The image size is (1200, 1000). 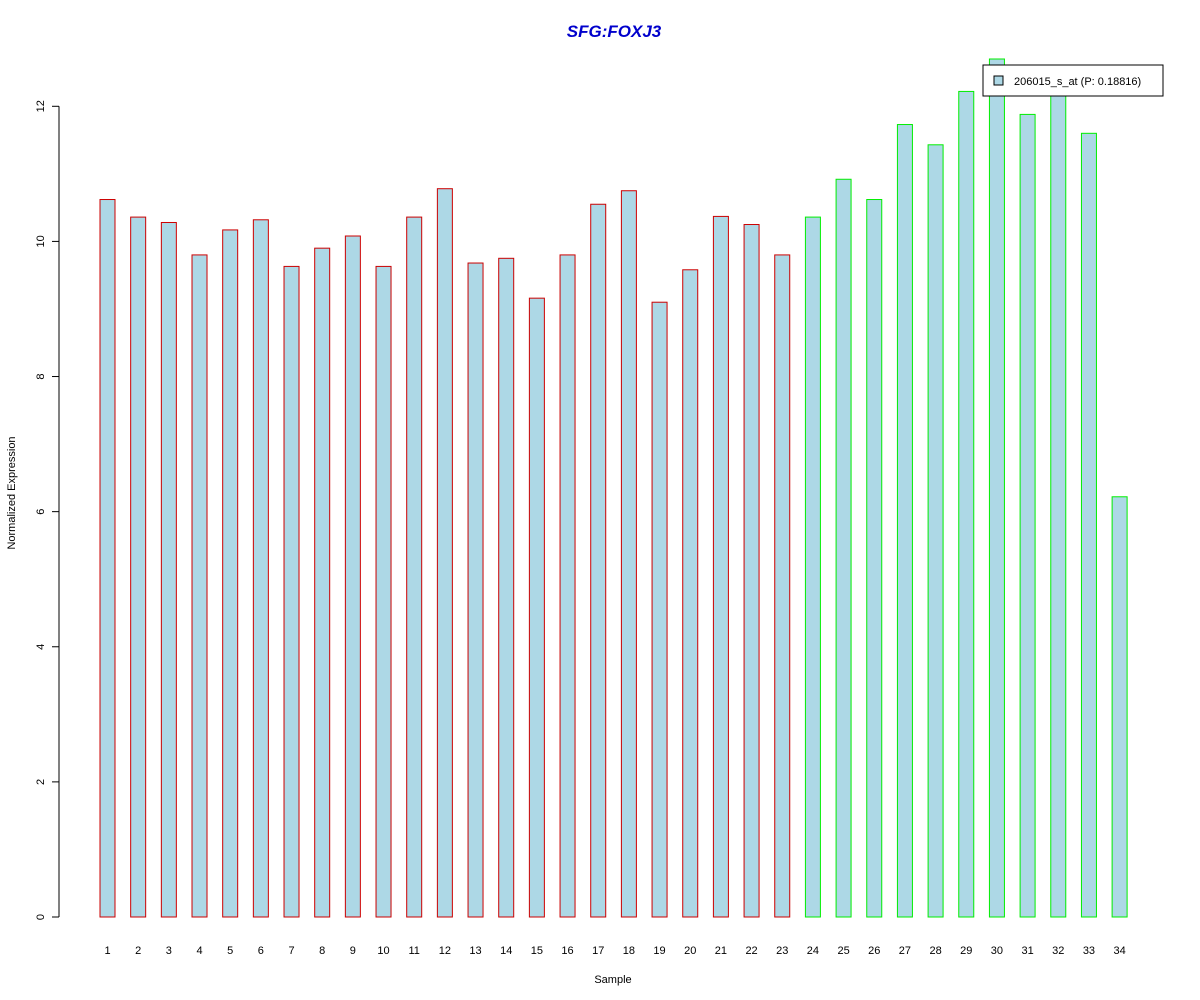 What do you see at coordinates (41, 106) in the screenshot?
I see `y-tick-label: 12` at bounding box center [41, 106].